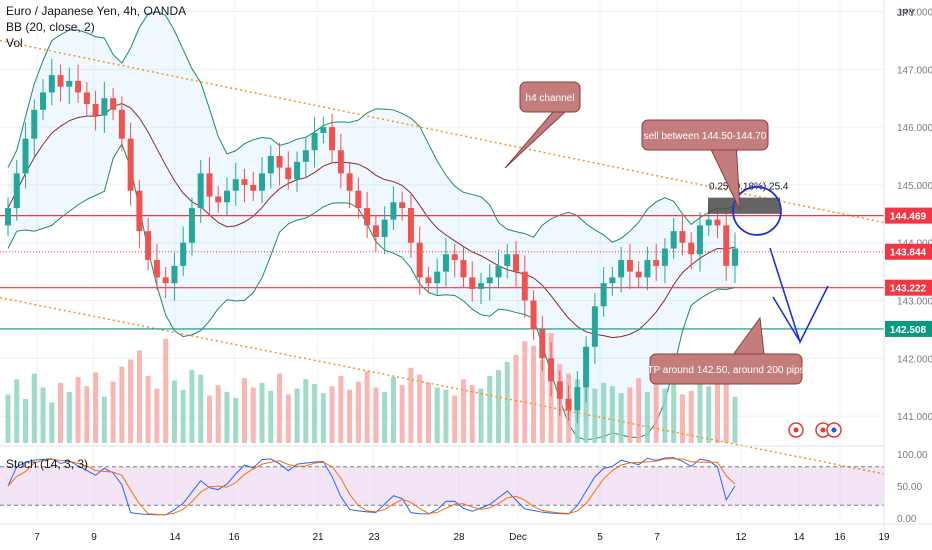 The height and width of the screenshot is (550, 932). Describe the element at coordinates (47, 464) in the screenshot. I see `stoch-indicator-label: Stoch (14, 3, 3)` at that location.